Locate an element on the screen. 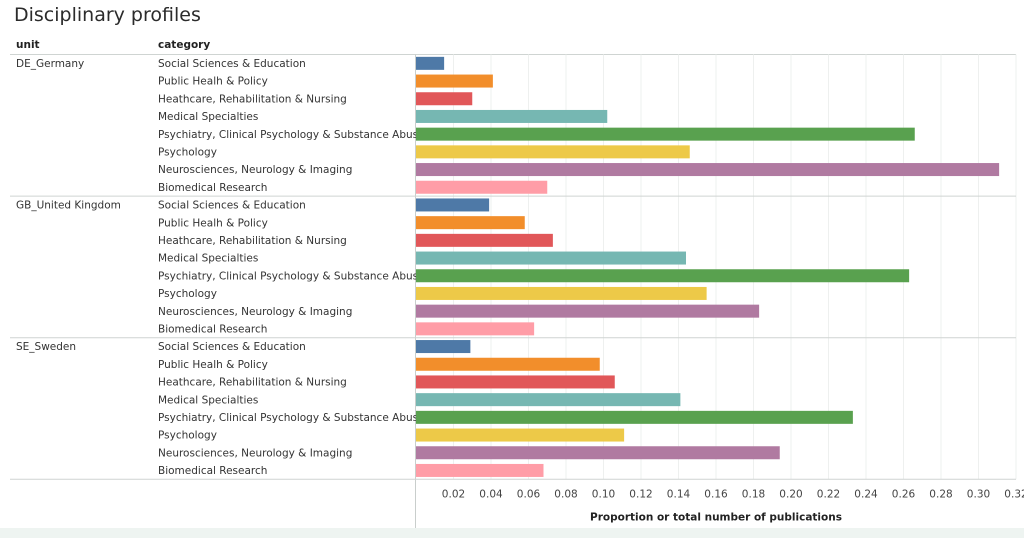 Image resolution: width=1024 pixels, height=538 pixels. x-tick-label: 0.08 is located at coordinates (565, 494).